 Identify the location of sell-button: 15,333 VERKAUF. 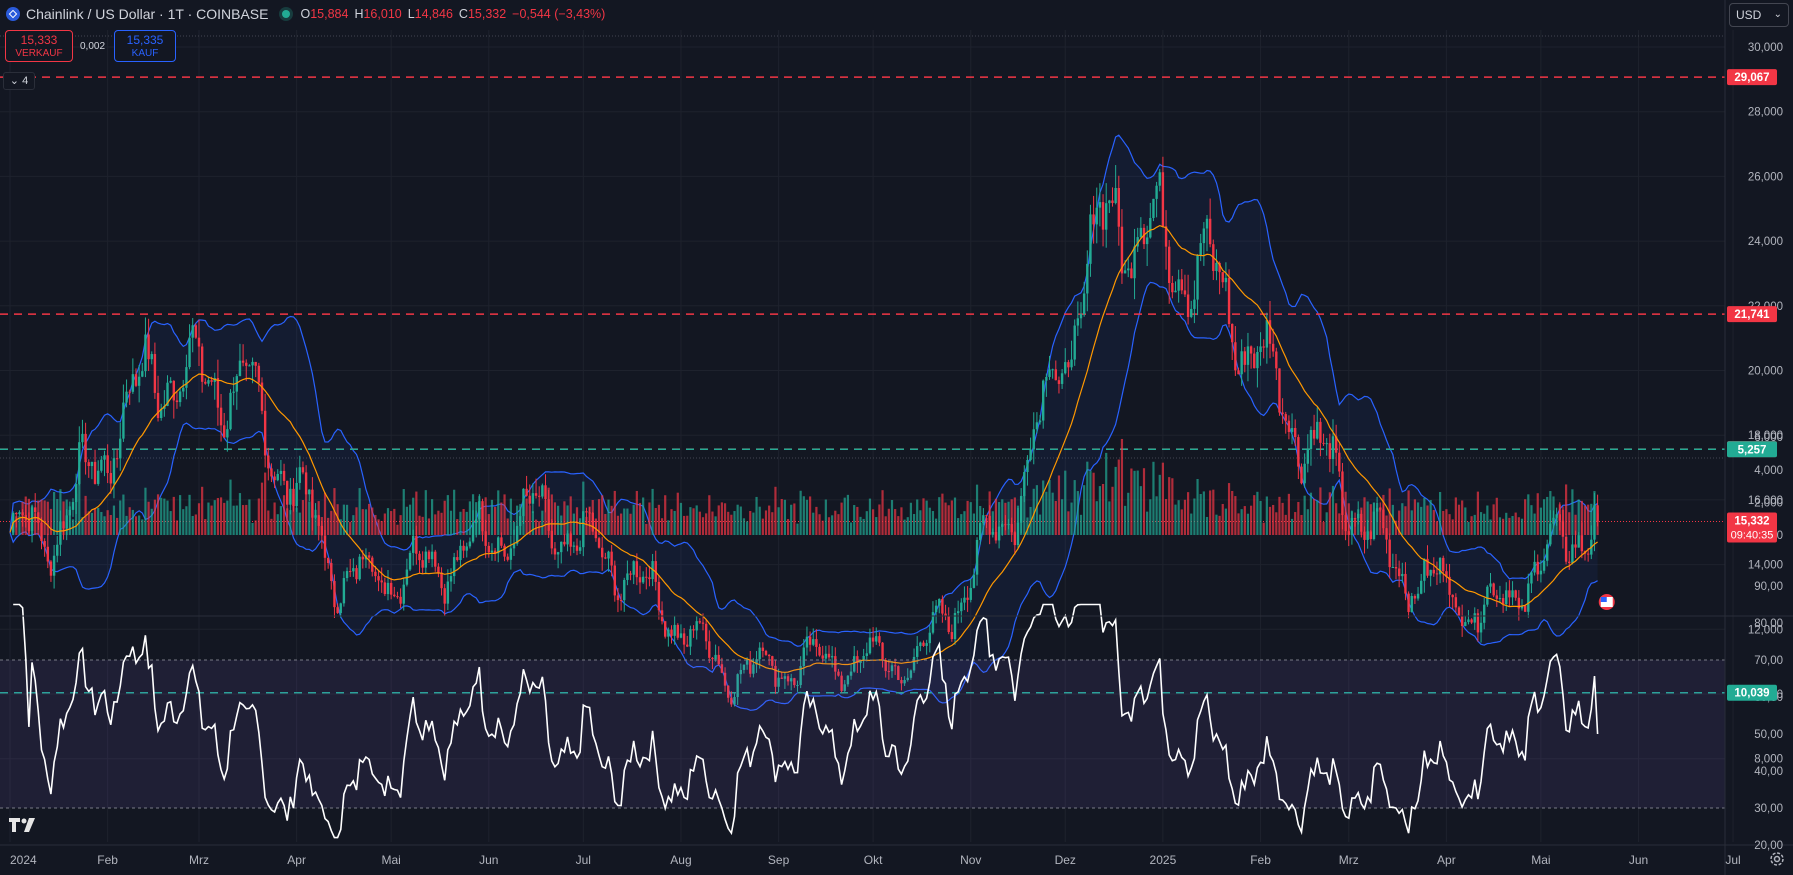
(39, 46).